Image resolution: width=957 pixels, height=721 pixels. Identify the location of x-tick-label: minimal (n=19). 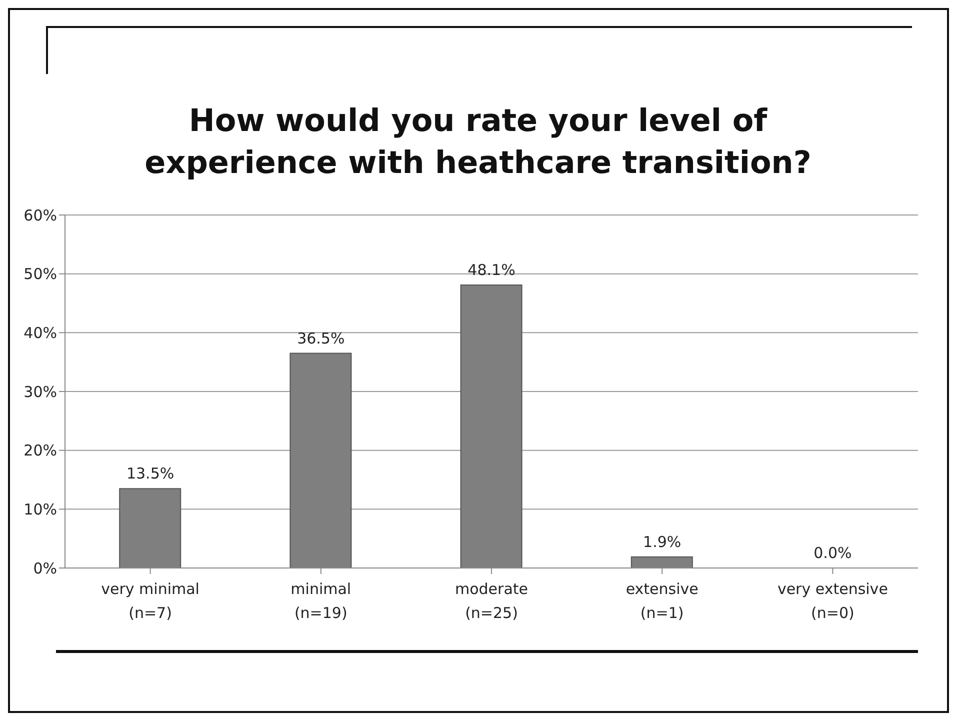
(321, 601).